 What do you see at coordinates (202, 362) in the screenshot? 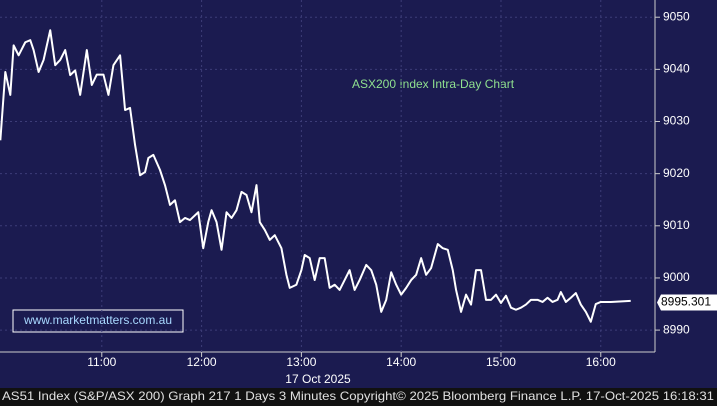
I see `x-tick-label: 12:00` at bounding box center [202, 362].